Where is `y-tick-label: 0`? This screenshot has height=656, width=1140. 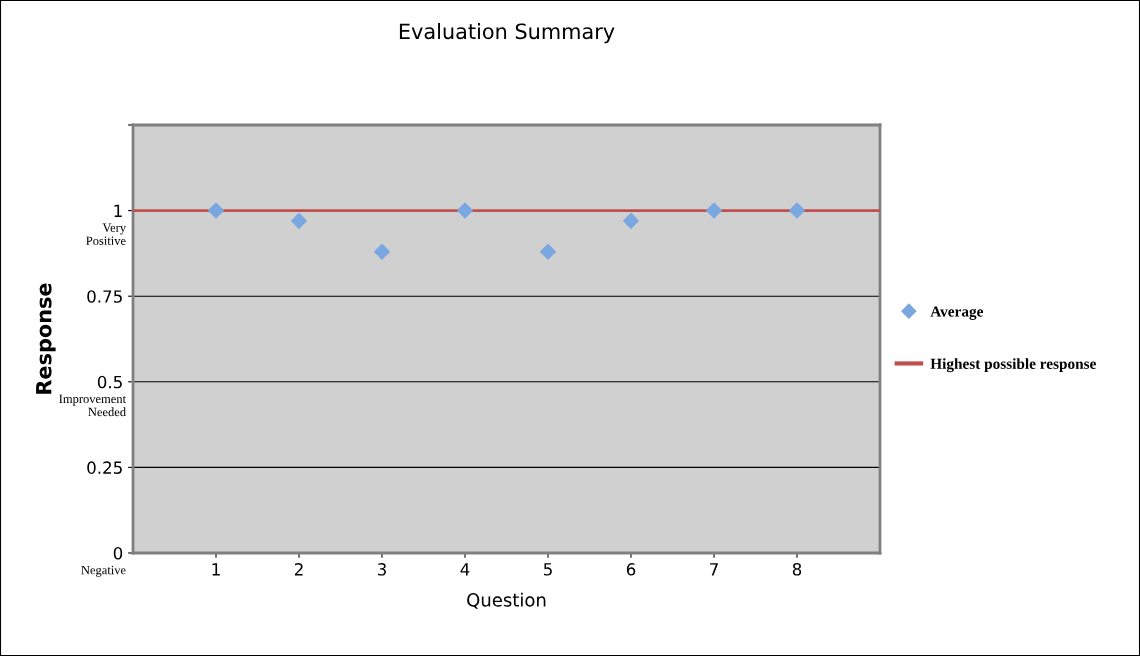
y-tick-label: 0 is located at coordinates (118, 553).